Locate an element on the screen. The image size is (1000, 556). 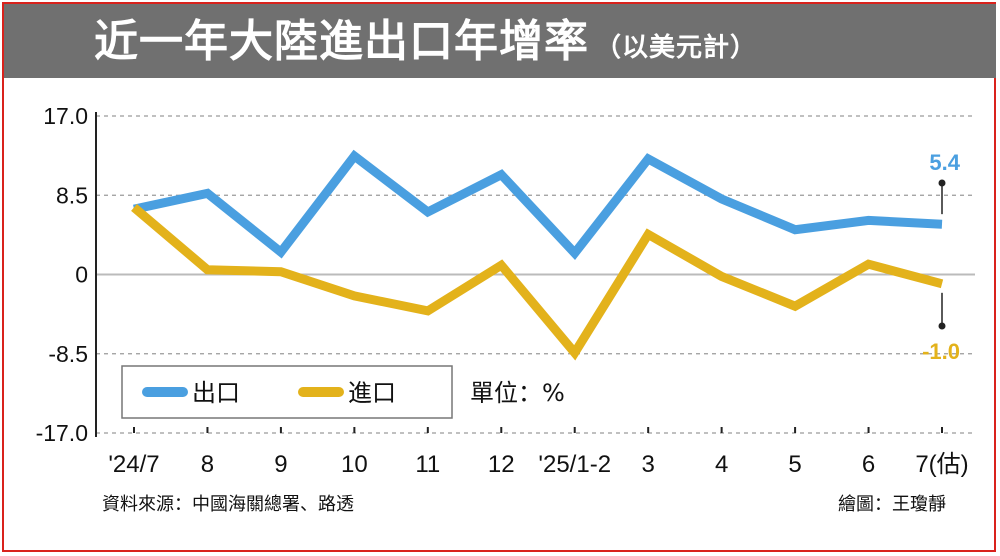
title-bar: 近一年大陸進出口年增率 （以美元計） is located at coordinates (500, 41).